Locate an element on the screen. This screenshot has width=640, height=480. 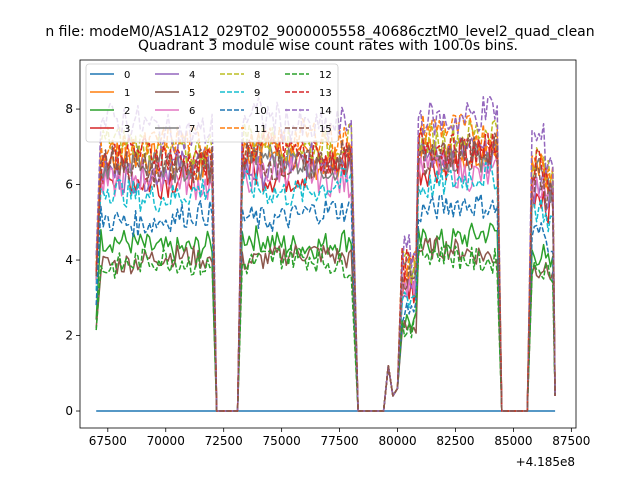
x-offset-label: +4.185e8 is located at coordinates (545, 462).